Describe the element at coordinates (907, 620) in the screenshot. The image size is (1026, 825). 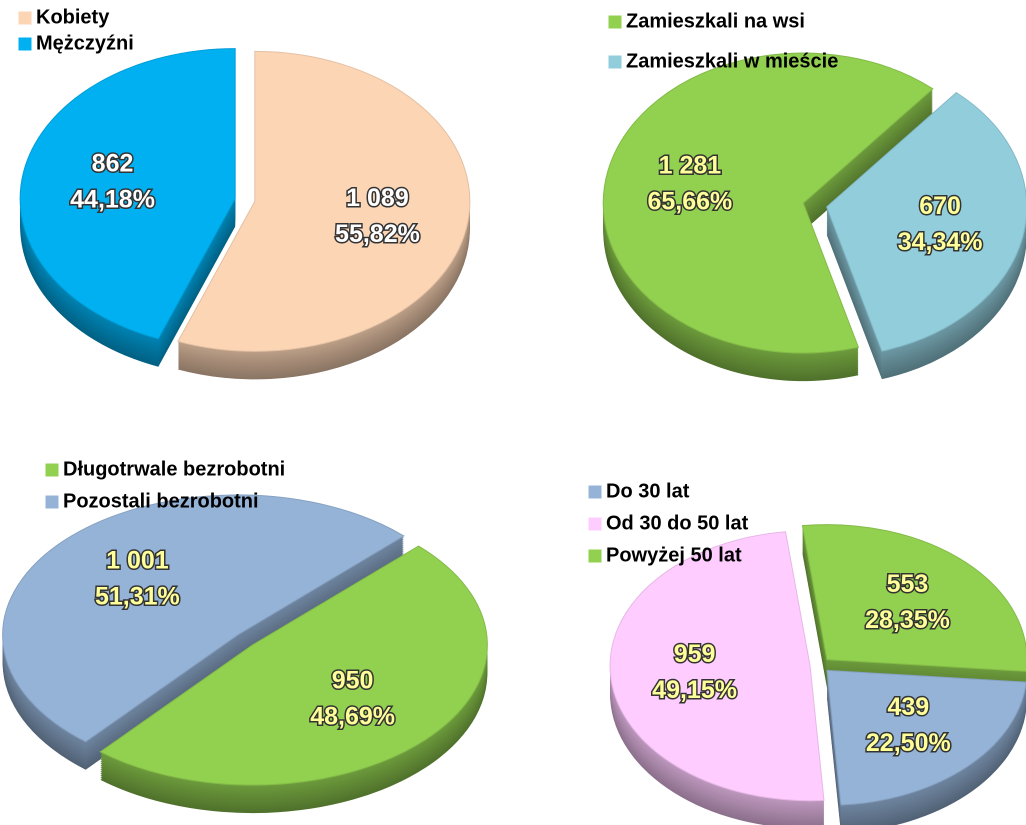
I see `percent-label: 28,35%` at that location.